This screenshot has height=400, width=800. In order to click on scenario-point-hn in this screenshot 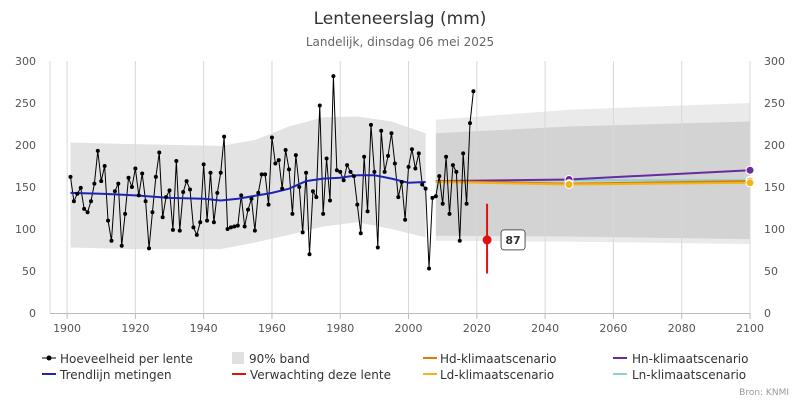, I will do `click(750, 170)`.